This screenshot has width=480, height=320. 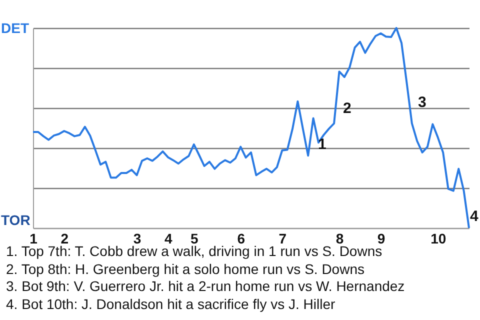 I want to click on text: TOR, so click(x=15, y=220).